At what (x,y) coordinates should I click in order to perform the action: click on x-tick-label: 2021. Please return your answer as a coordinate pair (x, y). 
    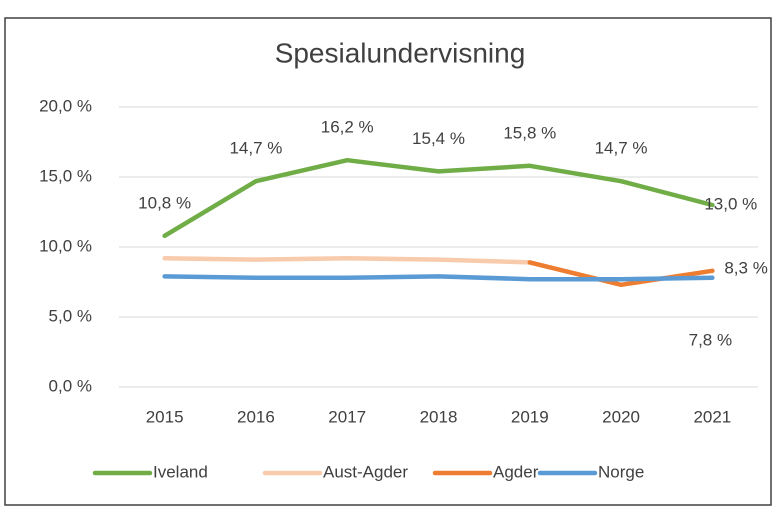
    Looking at the image, I should click on (712, 416).